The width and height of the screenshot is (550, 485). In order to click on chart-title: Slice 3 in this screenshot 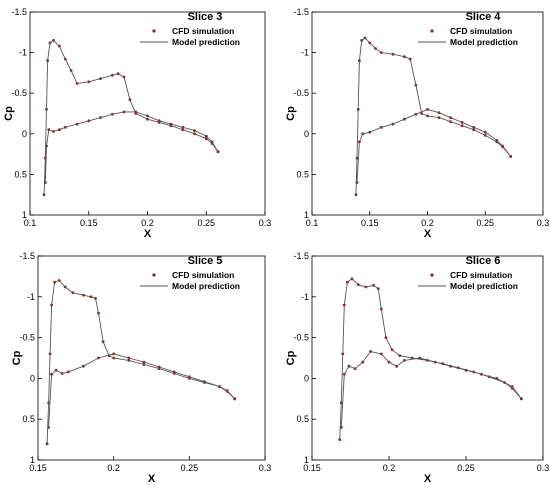, I will do `click(205, 17)`.